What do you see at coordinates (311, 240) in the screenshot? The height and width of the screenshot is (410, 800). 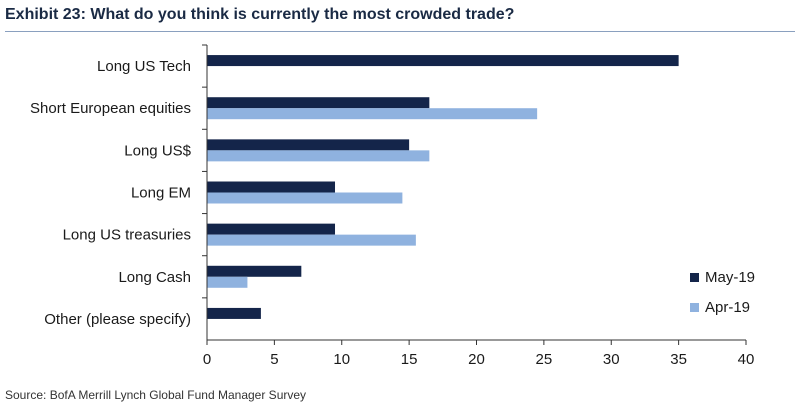 I see `bar-apr-19-long-us-treasuries` at bounding box center [311, 240].